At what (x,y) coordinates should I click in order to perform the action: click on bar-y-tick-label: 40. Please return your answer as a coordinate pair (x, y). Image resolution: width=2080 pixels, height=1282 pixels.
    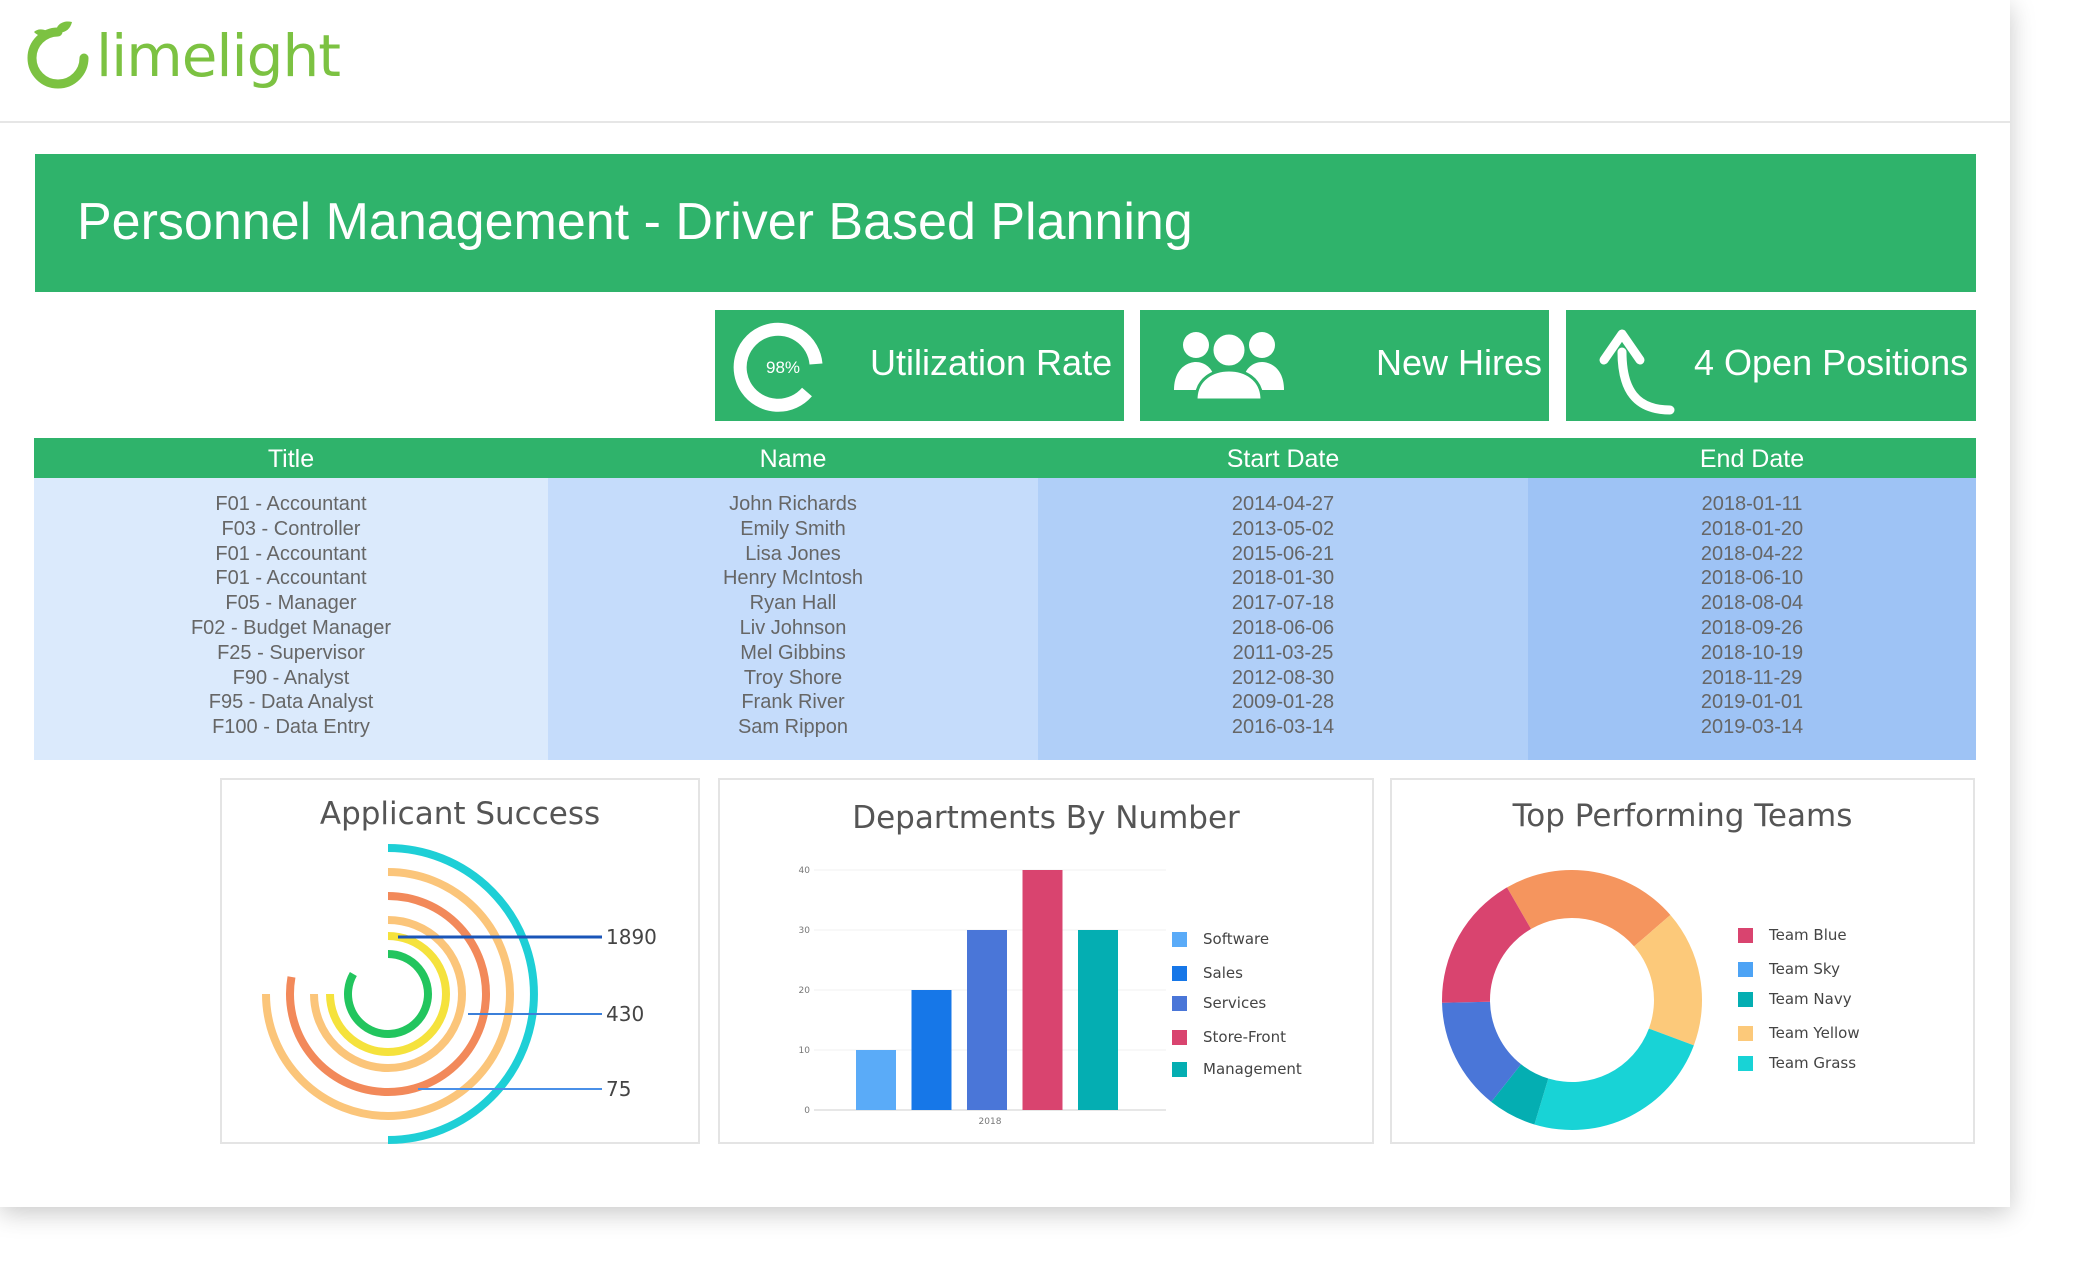
    Looking at the image, I should click on (805, 871).